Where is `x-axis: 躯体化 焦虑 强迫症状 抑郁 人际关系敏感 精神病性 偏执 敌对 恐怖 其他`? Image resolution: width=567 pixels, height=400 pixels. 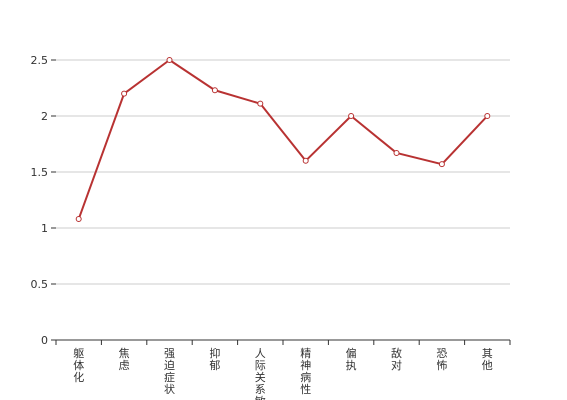 x-axis: 躯体化 焦虑 强迫症状 抑郁 人际关系敏感 精神病性 偏执 敌对 恐怖 其他 is located at coordinates (283, 369).